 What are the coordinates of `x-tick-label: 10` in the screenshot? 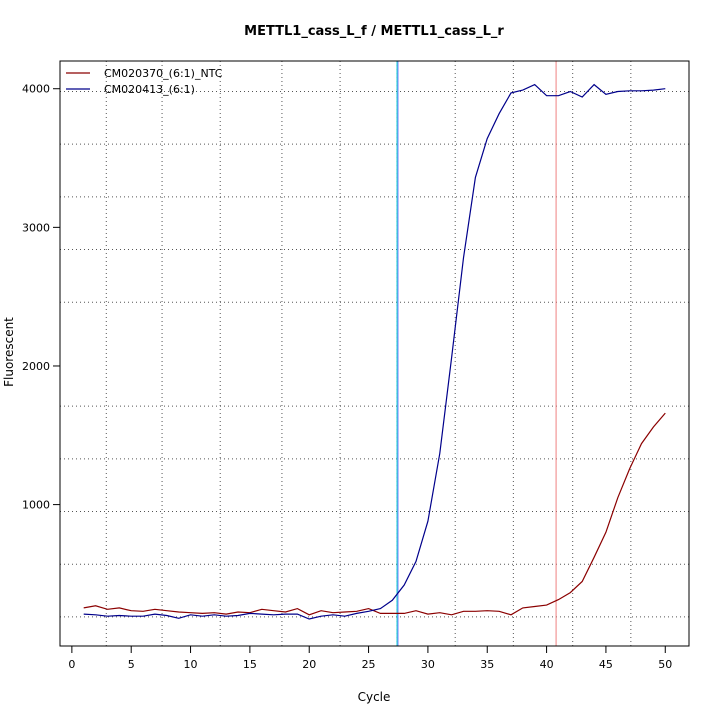 It's located at (191, 664).